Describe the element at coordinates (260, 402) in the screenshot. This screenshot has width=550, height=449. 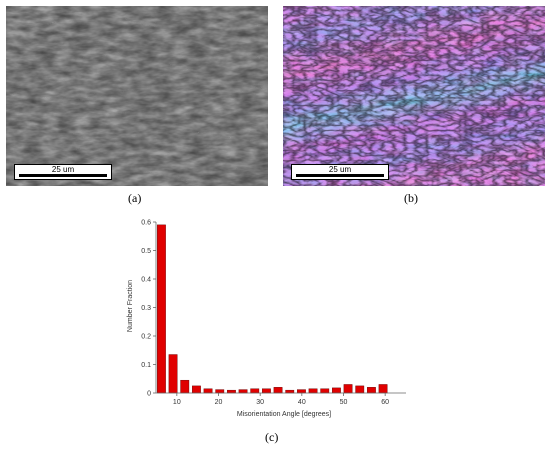
I see `x-tick-label: 30` at that location.